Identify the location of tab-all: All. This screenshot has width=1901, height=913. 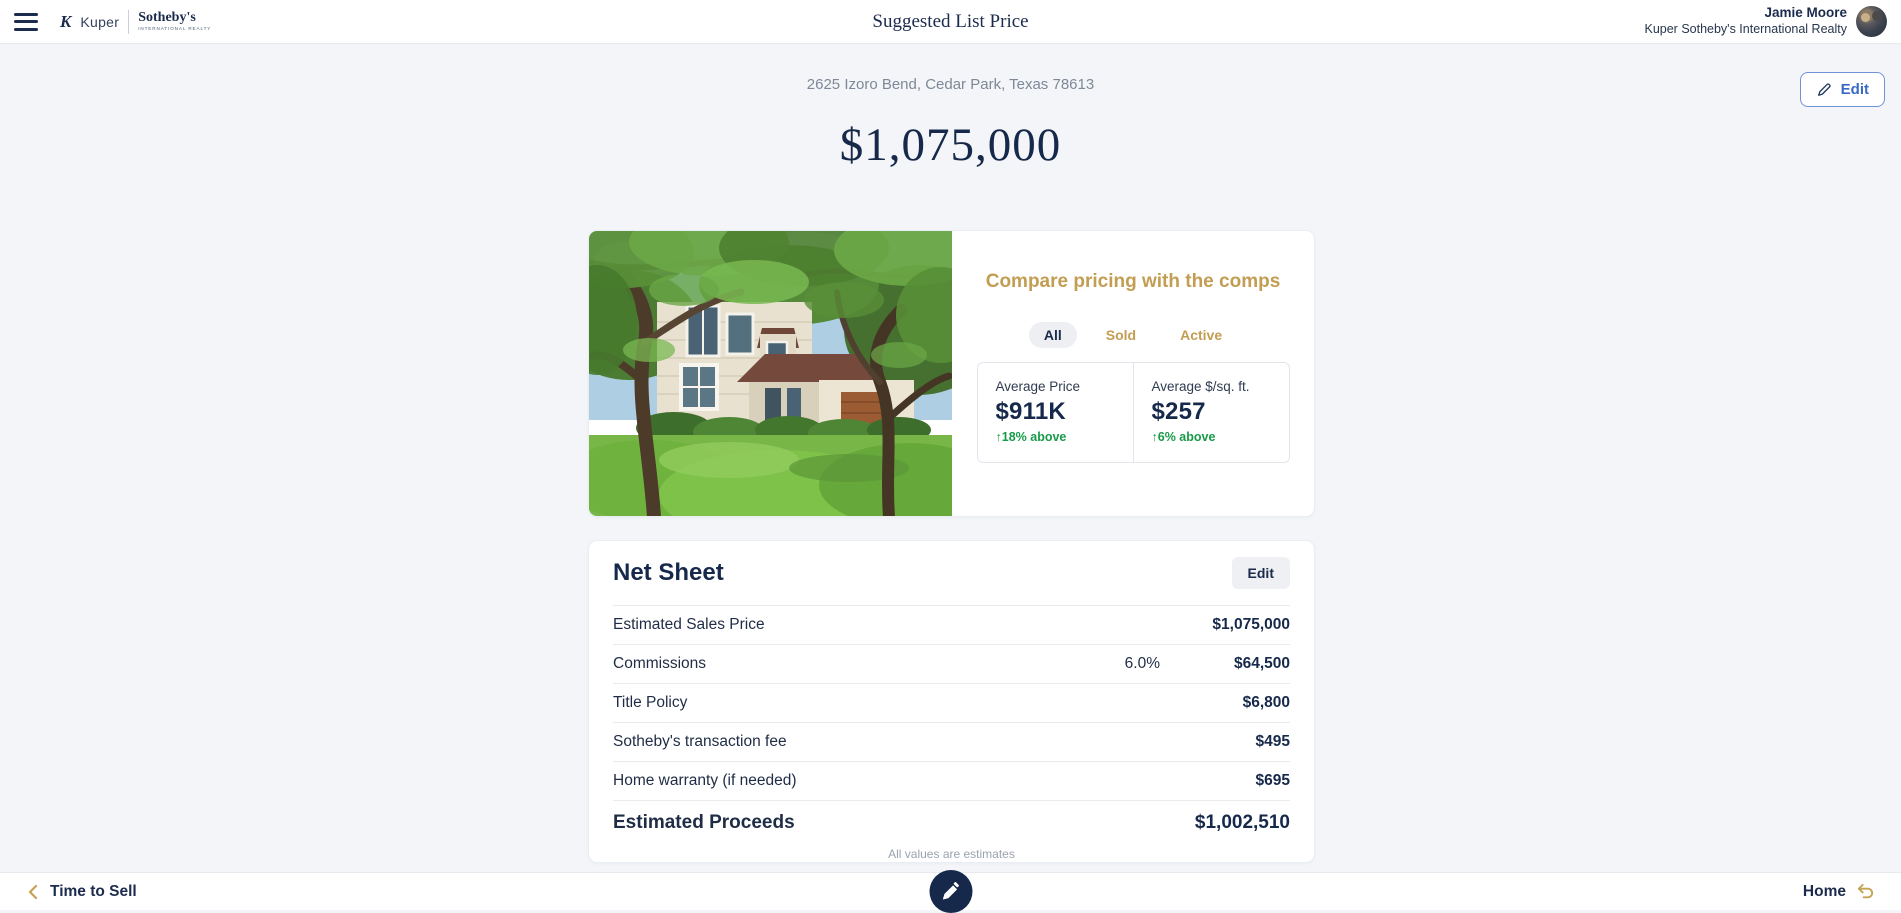
(1052, 335).